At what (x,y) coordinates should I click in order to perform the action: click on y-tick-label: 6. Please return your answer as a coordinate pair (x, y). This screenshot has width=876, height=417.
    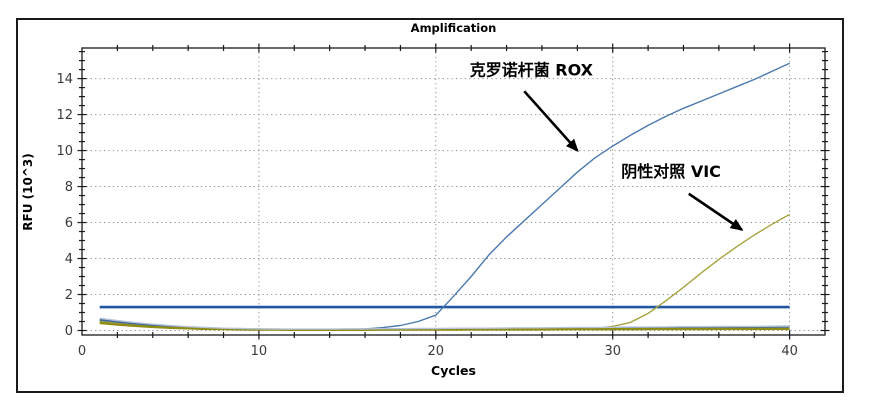
    Looking at the image, I should click on (69, 223).